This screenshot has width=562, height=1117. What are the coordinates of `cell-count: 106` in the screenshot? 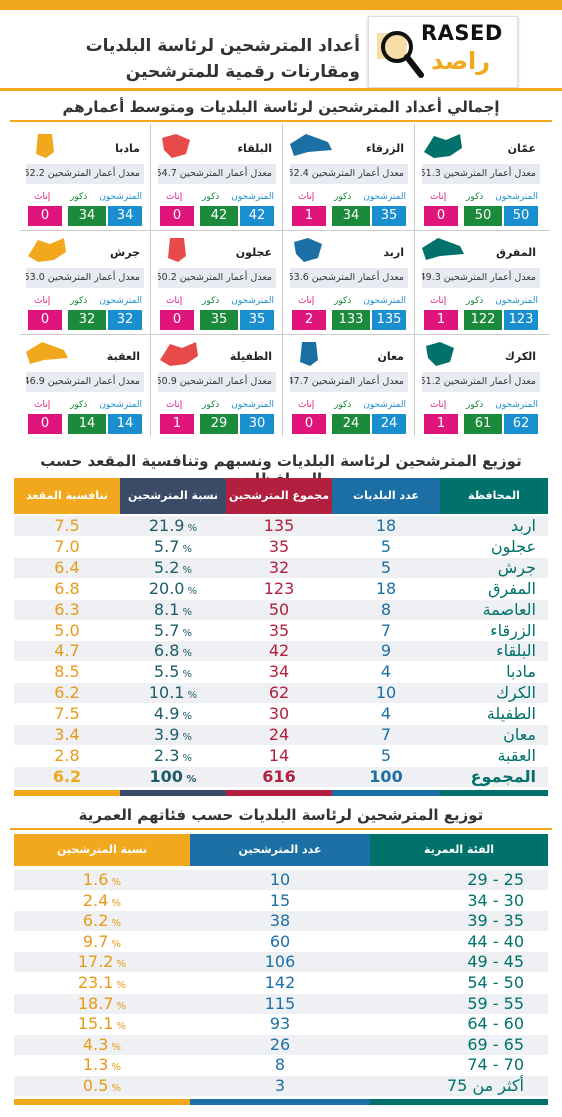 It's located at (280, 962).